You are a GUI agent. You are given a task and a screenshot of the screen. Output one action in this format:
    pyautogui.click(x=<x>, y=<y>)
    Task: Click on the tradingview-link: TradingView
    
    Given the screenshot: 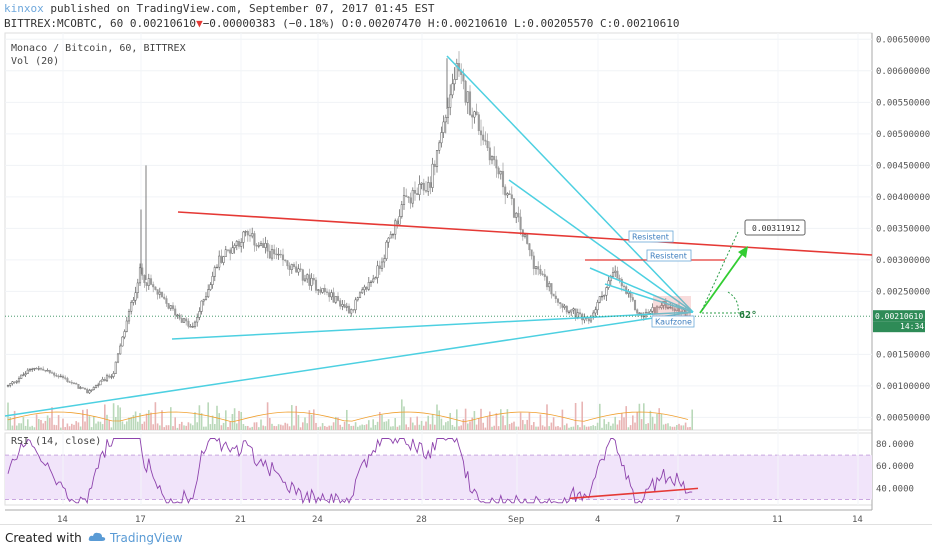 What is the action you would take?
    pyautogui.click(x=146, y=538)
    